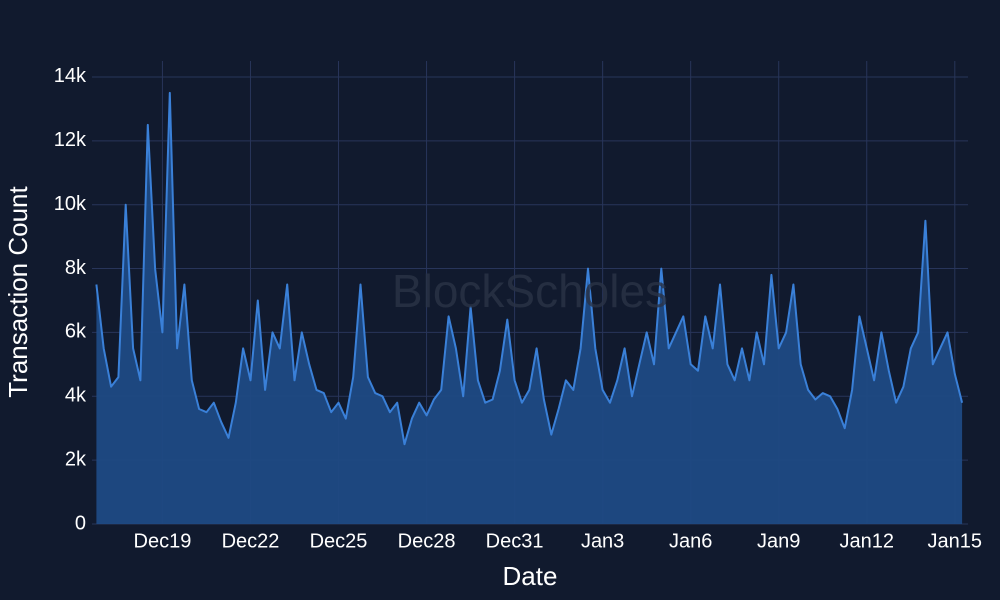  Describe the element at coordinates (76, 459) in the screenshot. I see `y-tick-label: 2k` at that location.